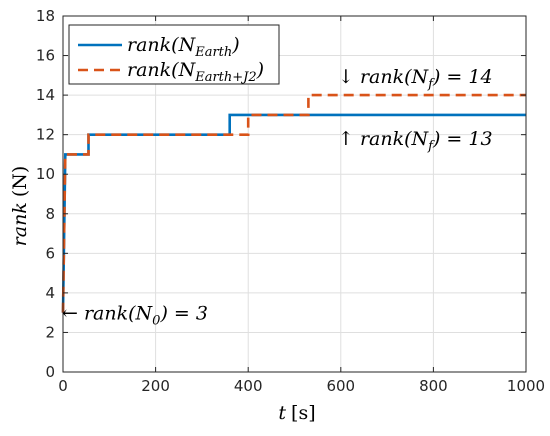  Describe the element at coordinates (526, 386) in the screenshot. I see `x-tick-label: 1000` at that location.